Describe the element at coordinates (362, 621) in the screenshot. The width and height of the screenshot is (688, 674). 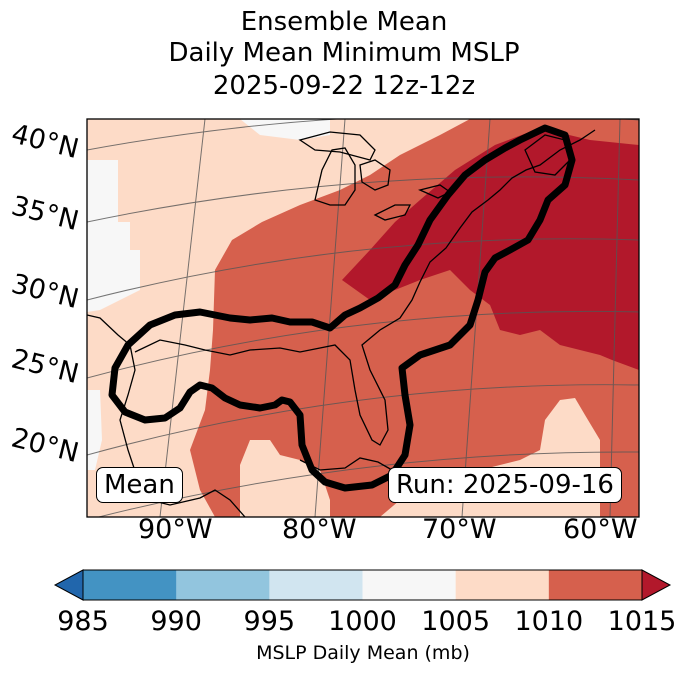
I see `colorbar-tick-label: 1000` at that location.